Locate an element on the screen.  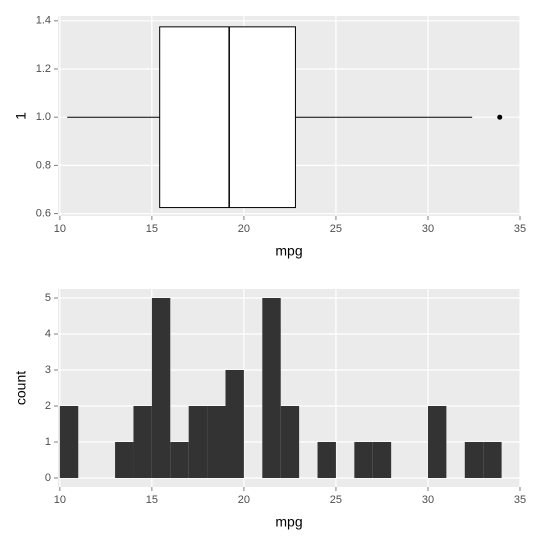
outlier is located at coordinates (500, 117).